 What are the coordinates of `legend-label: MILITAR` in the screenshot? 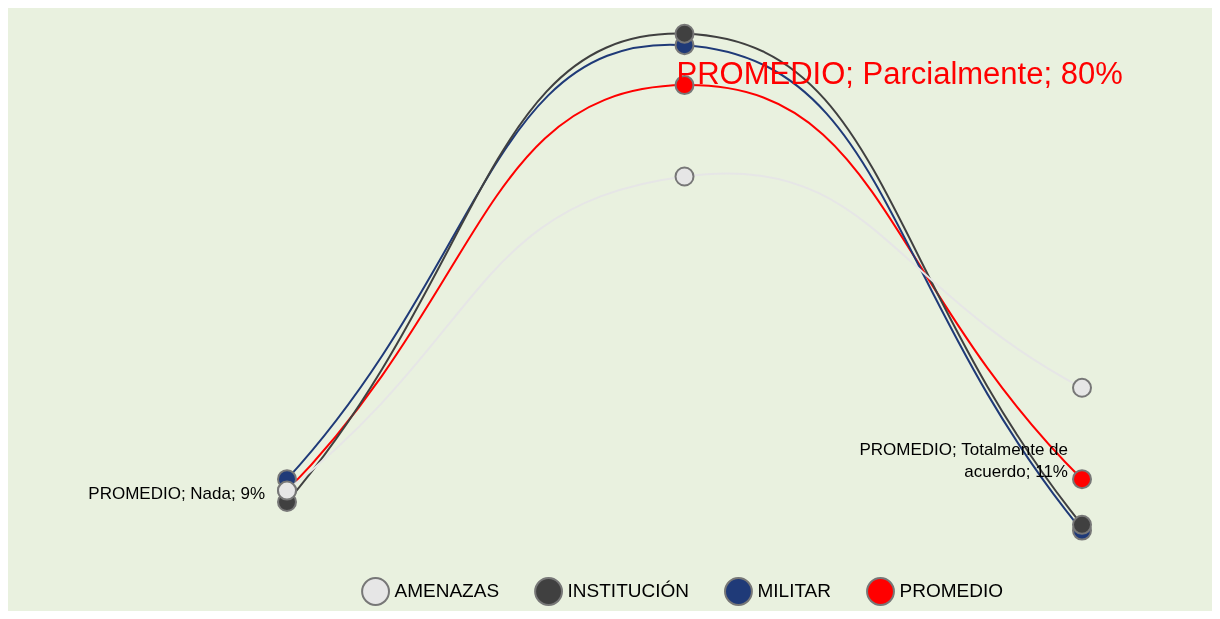 It's located at (794, 590).